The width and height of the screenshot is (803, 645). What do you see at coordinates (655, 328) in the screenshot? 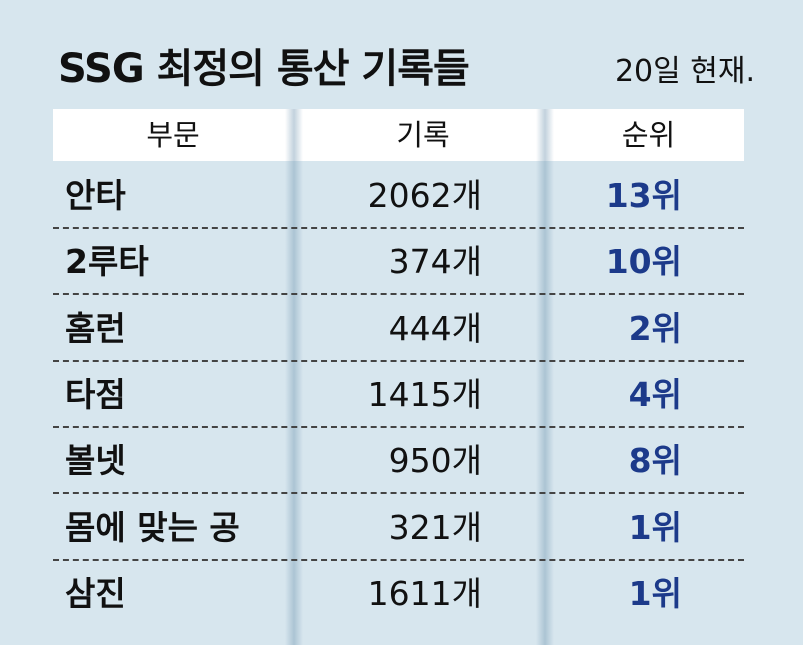
I see `row-rank: 2위` at bounding box center [655, 328].